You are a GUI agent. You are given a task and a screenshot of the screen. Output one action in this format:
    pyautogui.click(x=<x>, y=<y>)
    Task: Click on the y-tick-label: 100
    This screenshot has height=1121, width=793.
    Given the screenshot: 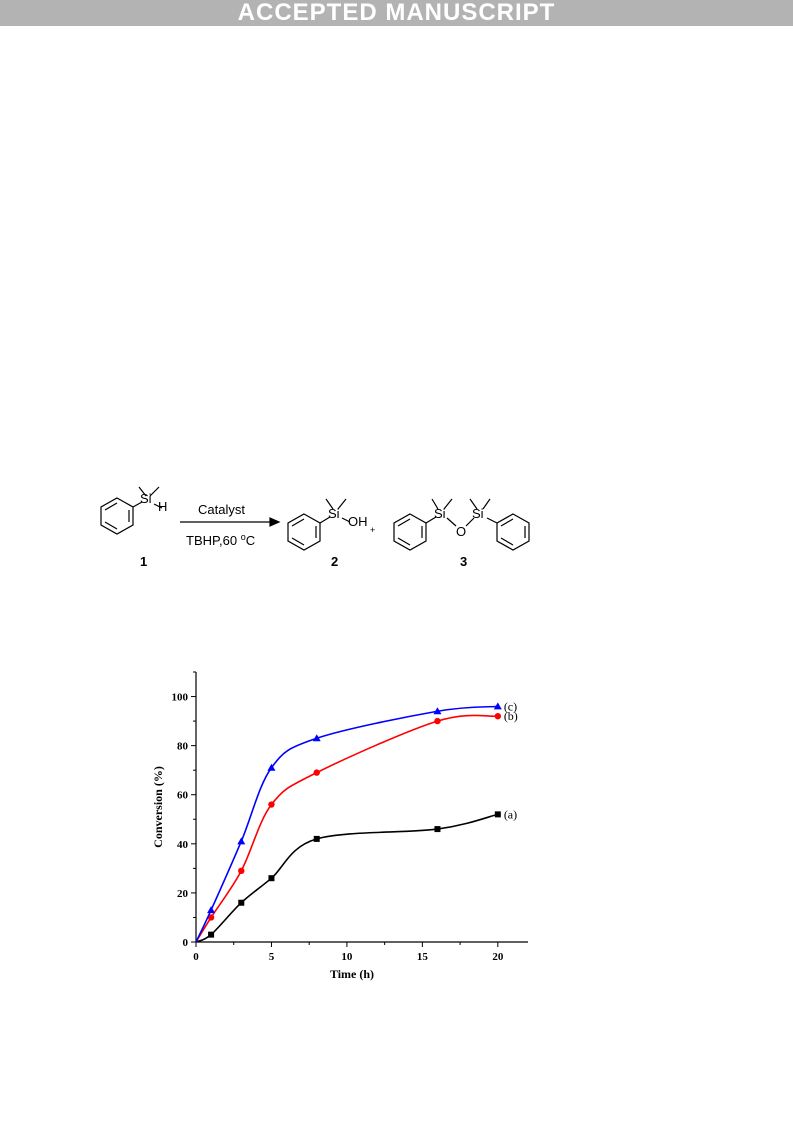 What is the action you would take?
    pyautogui.click(x=180, y=698)
    